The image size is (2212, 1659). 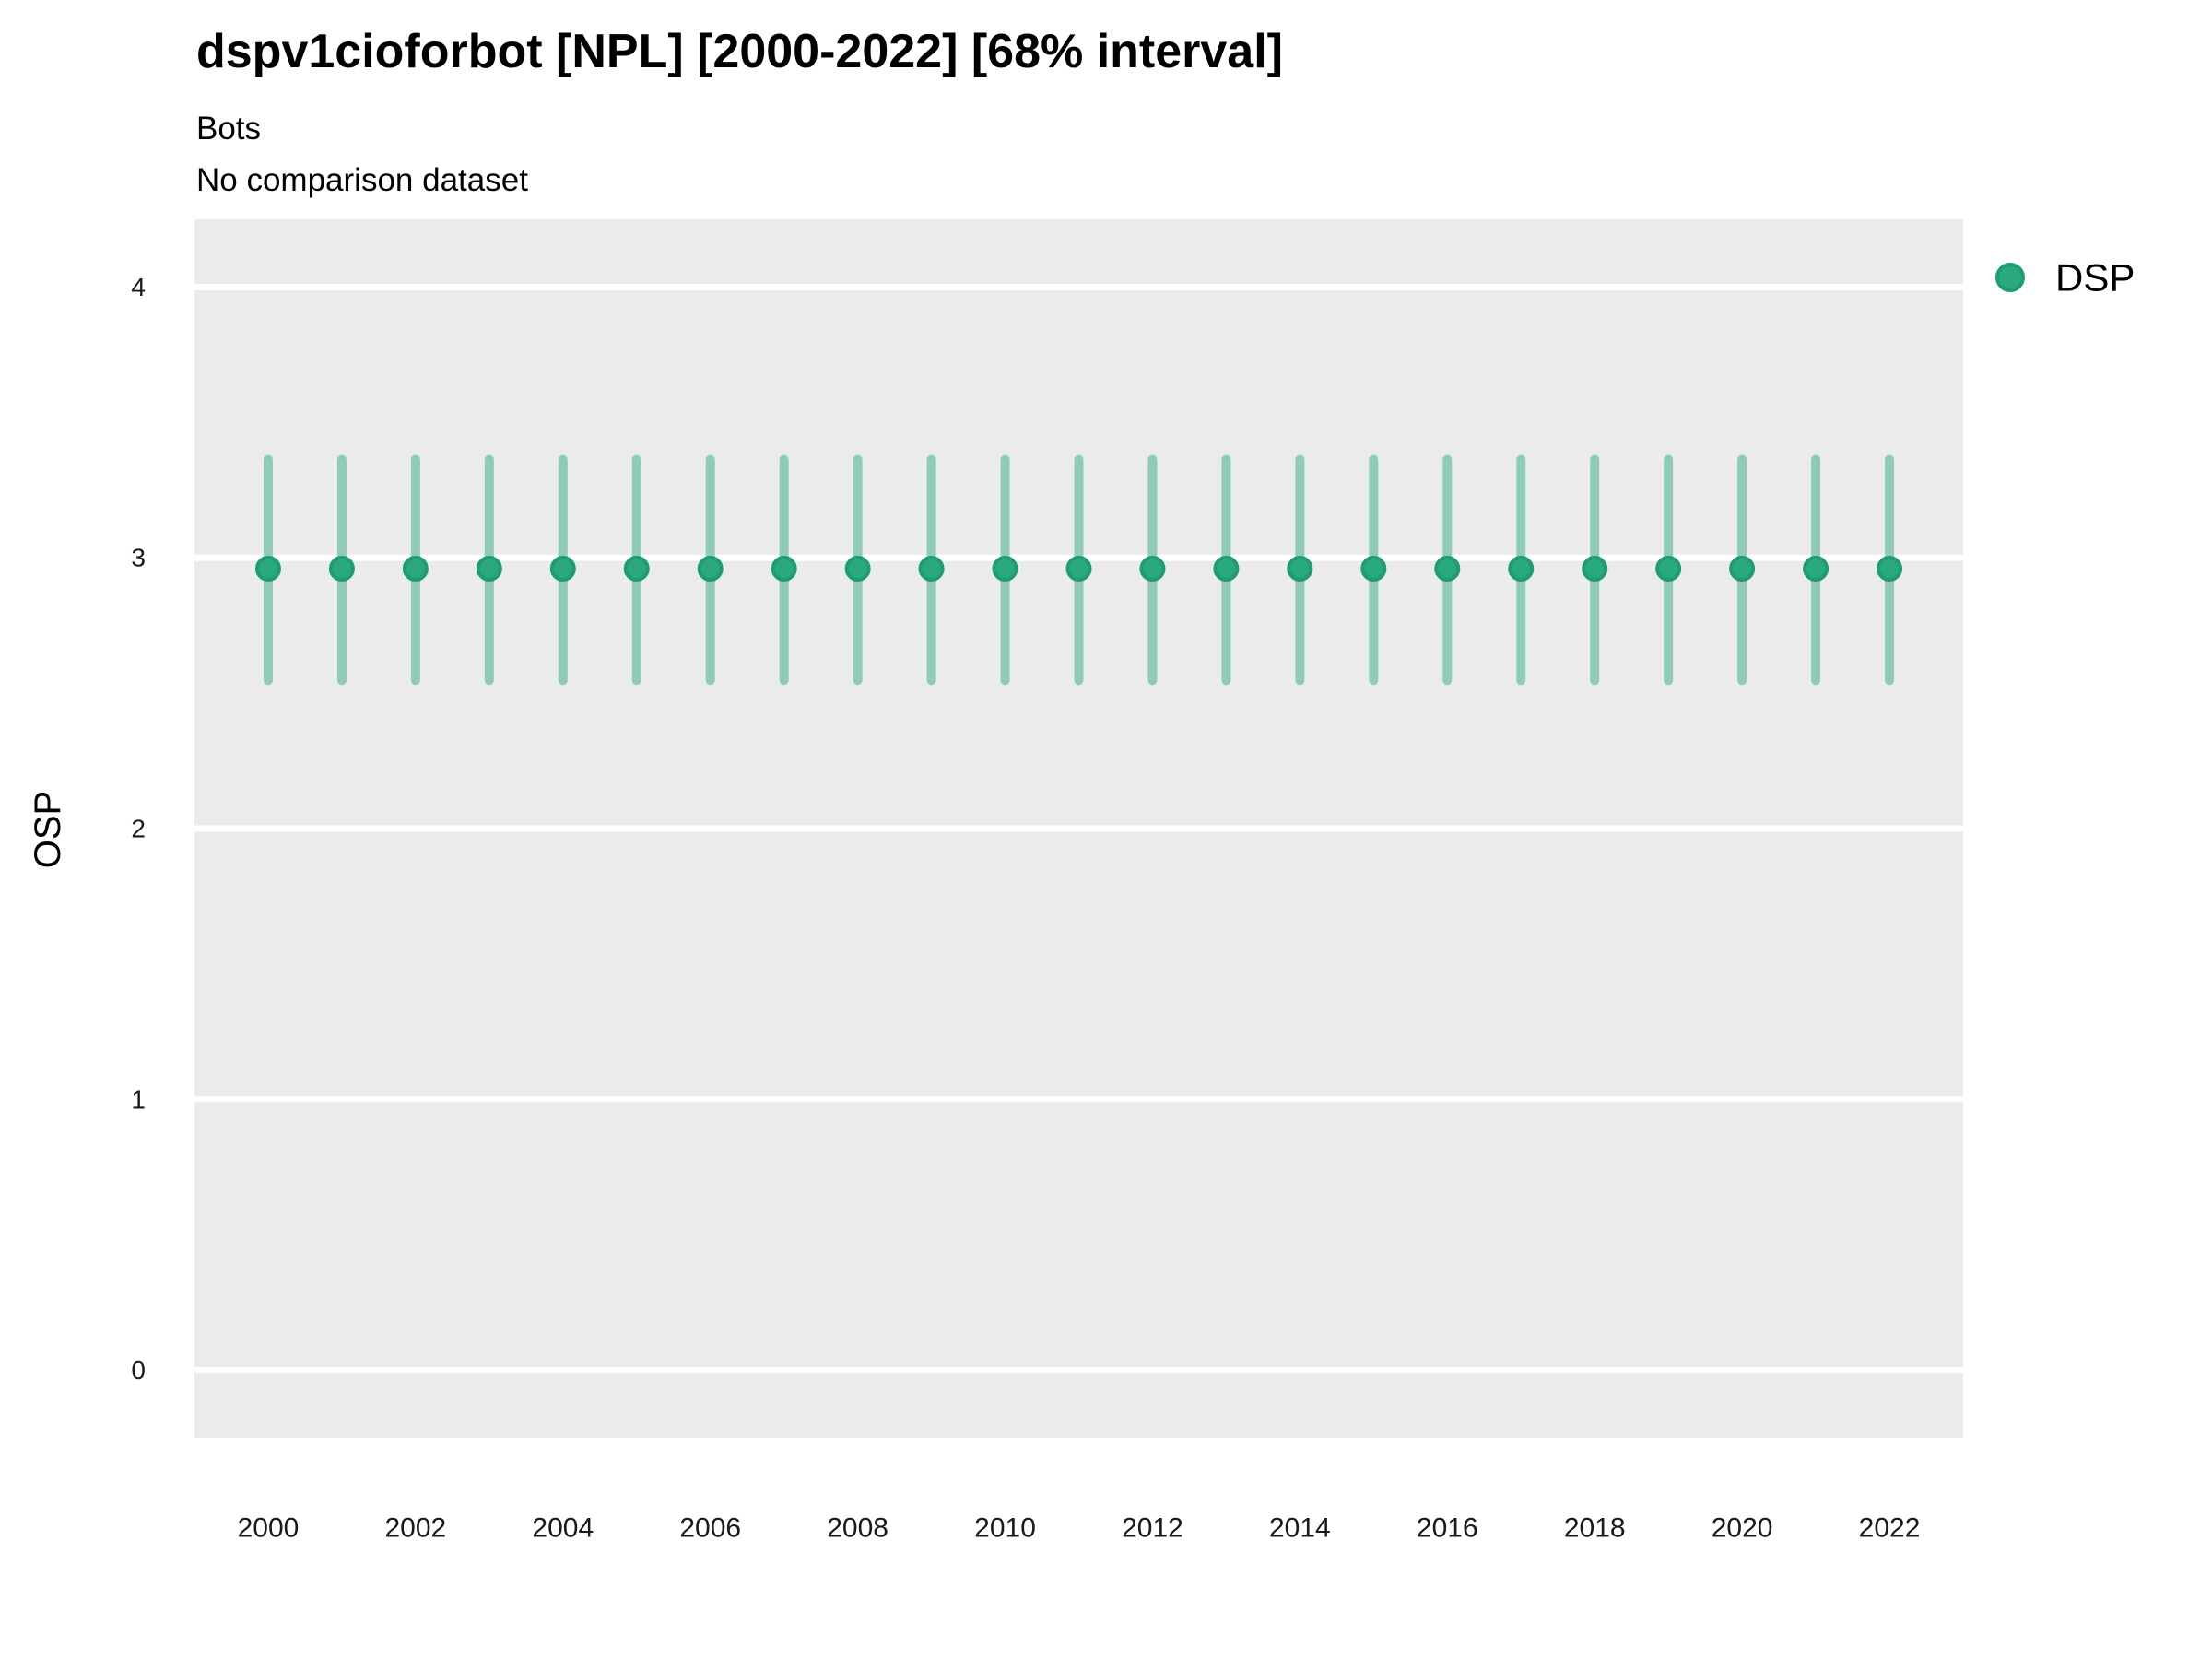 I want to click on data-point-2009, so click(x=931, y=568).